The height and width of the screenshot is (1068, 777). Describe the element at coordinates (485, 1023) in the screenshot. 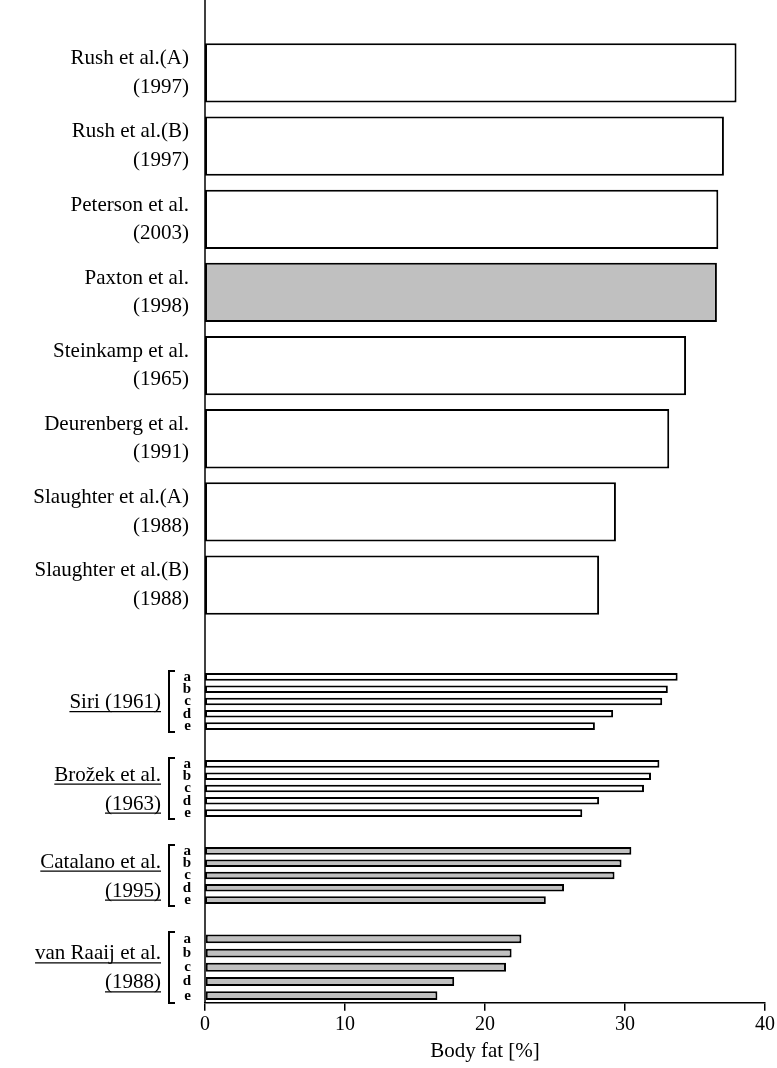

I see `x-tick-label: 20` at that location.